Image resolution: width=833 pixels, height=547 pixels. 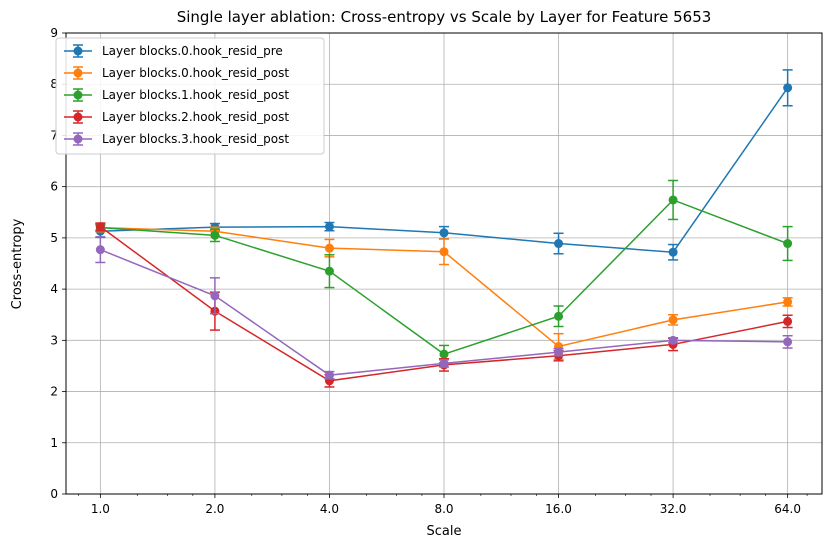 I want to click on legend-item: Layer blocks.0.hook_resid_post, so click(x=176, y=73).